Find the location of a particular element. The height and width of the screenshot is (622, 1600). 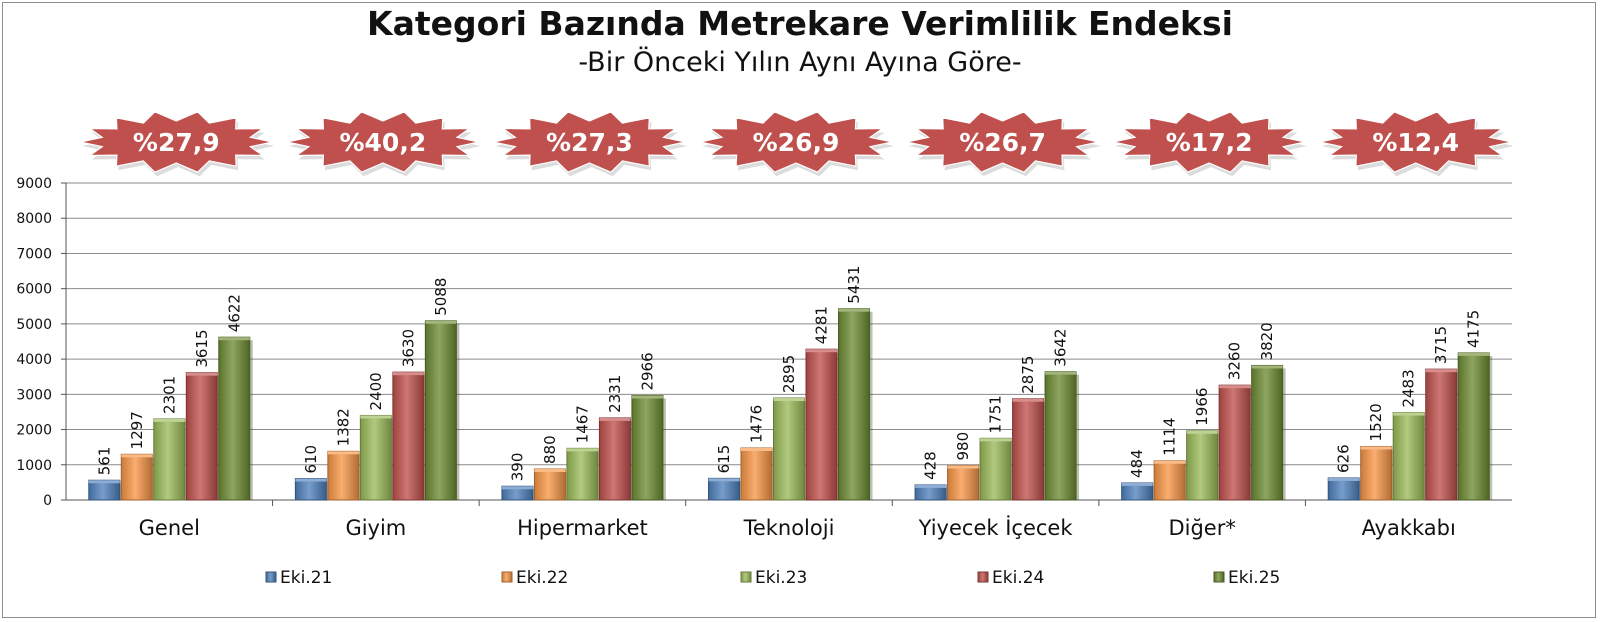

x-tick-label: Genel is located at coordinates (169, 528).